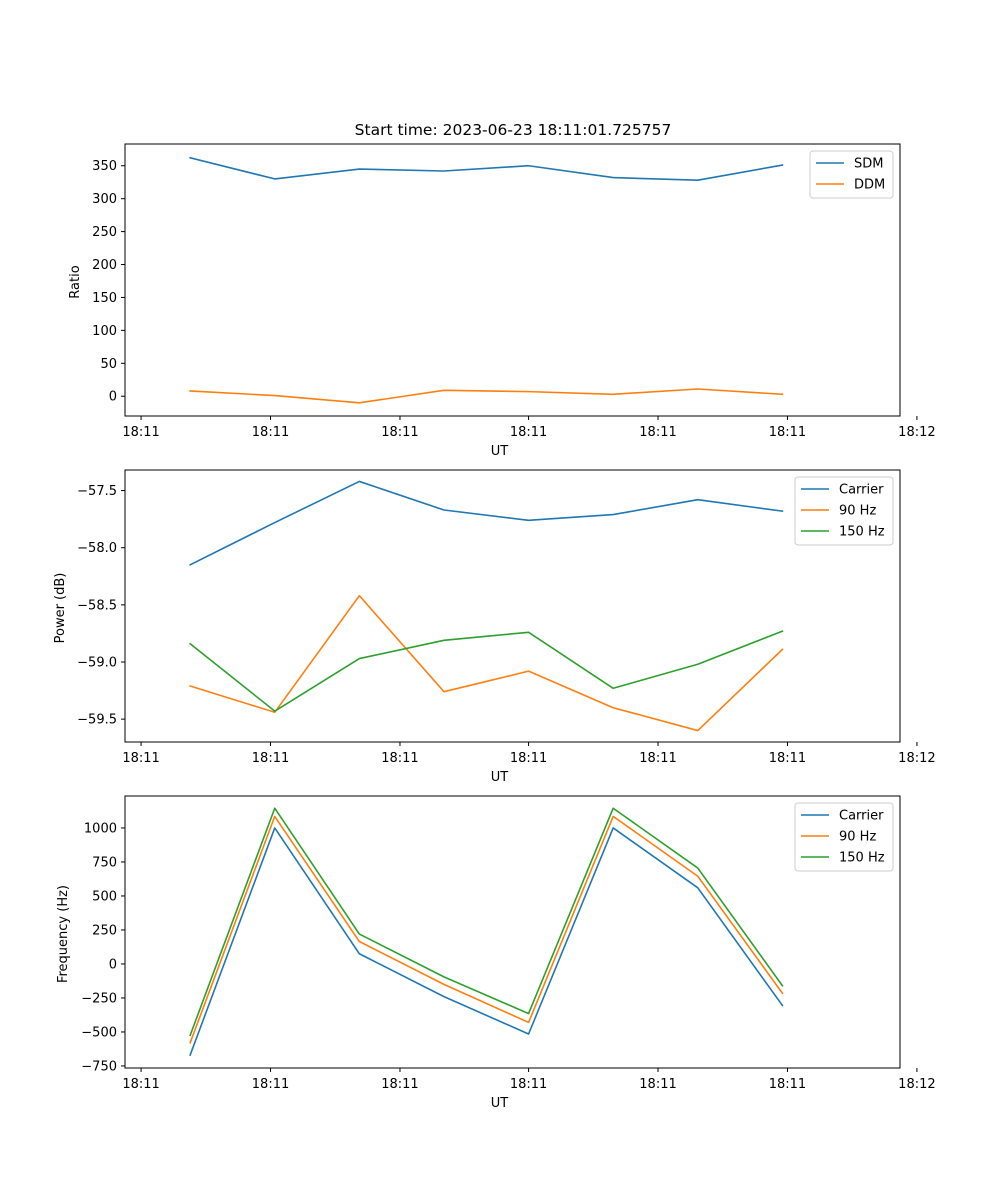 Image resolution: width=1000 pixels, height=1200 pixels. What do you see at coordinates (108, 364) in the screenshot?
I see `y-tick-label: 50` at bounding box center [108, 364].